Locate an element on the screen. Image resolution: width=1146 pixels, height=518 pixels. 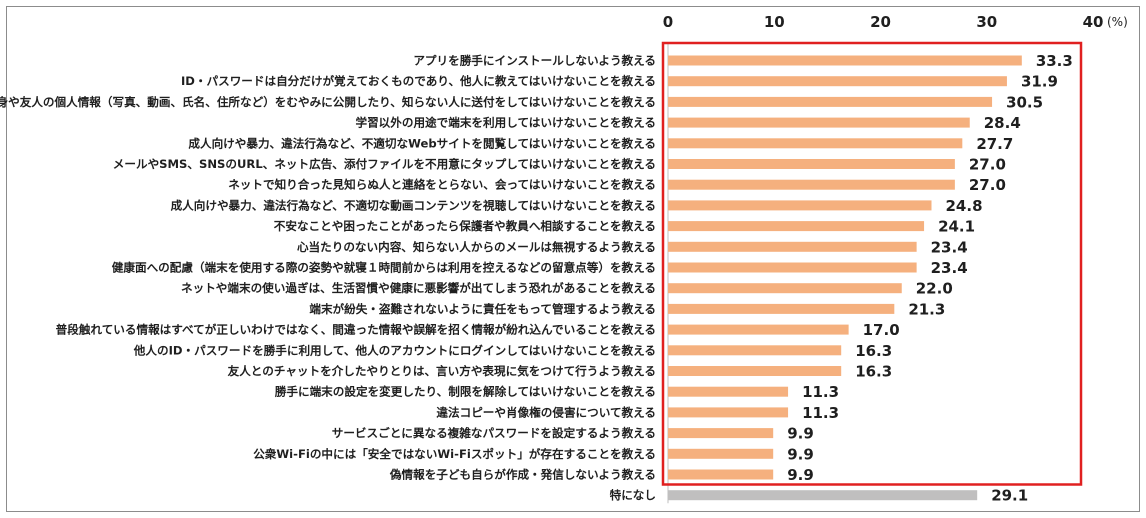
category-label: アプリを勝手にインストールしないよう教える is located at coordinates (534, 61).